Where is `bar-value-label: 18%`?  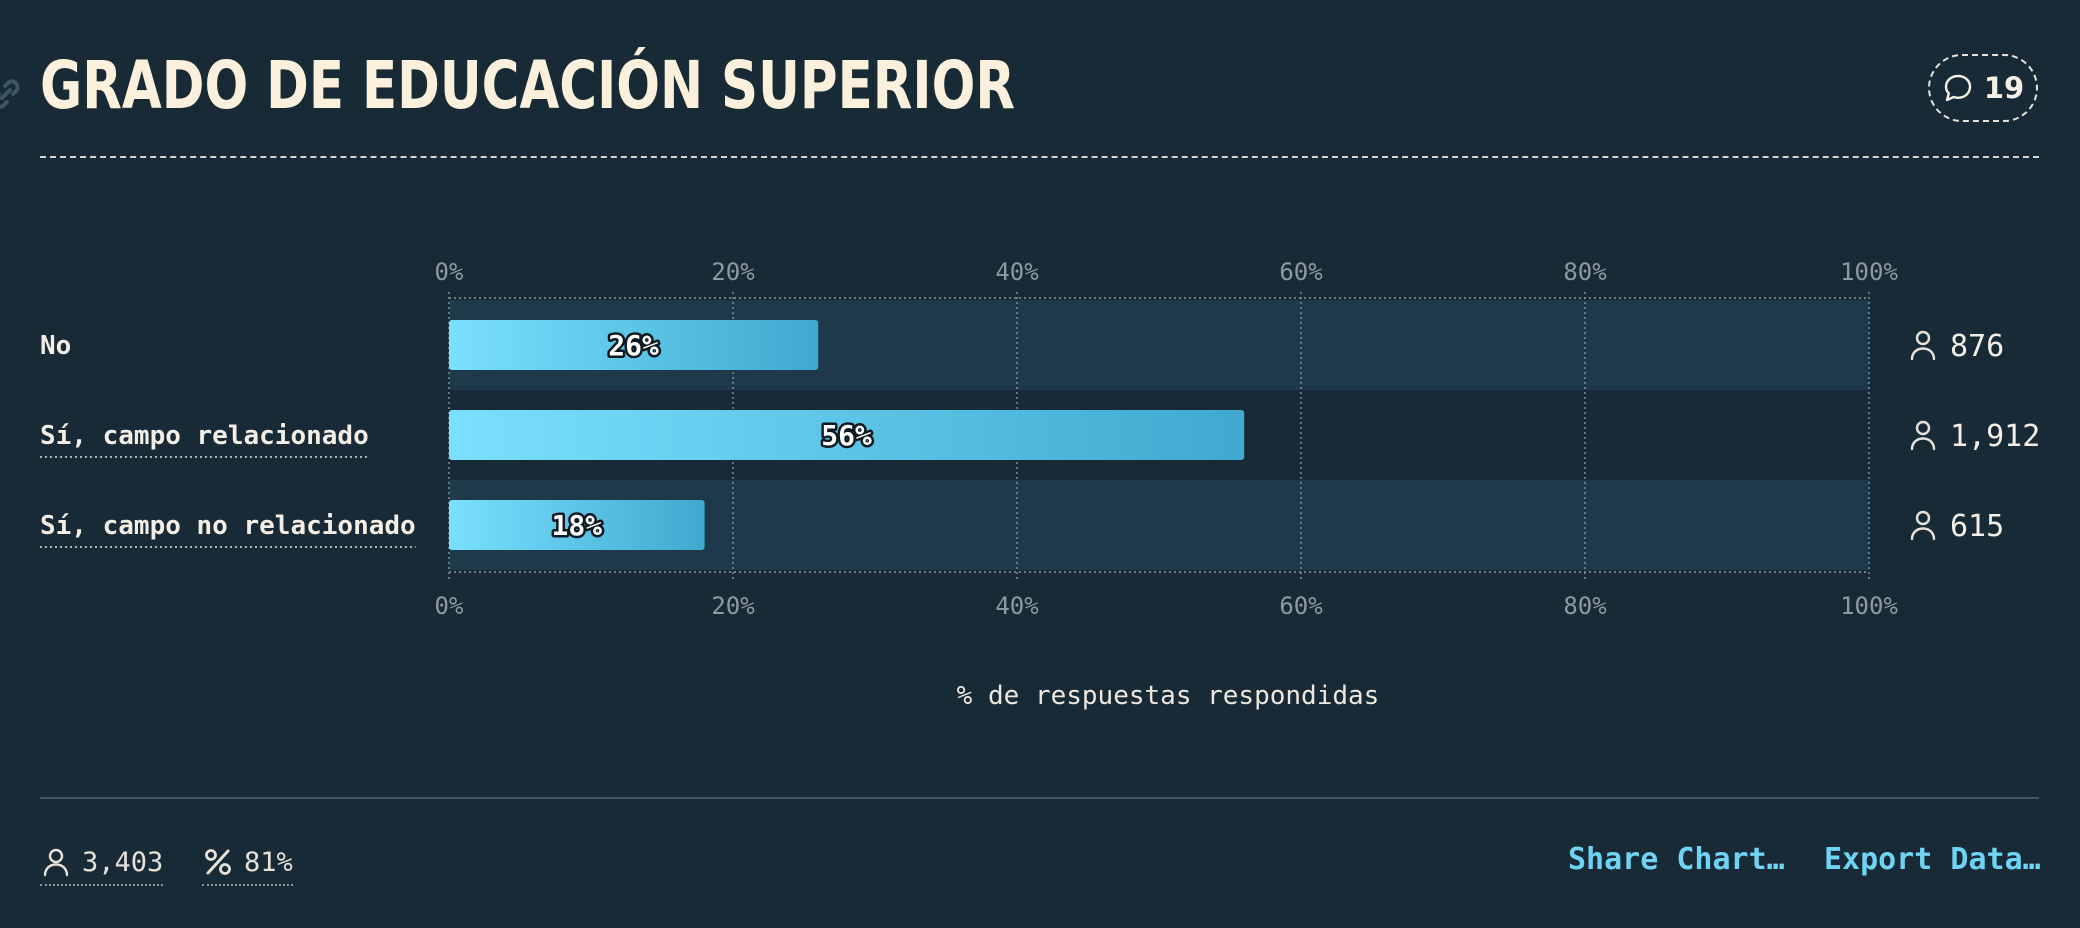
bar-value-label: 18% is located at coordinates (577, 525).